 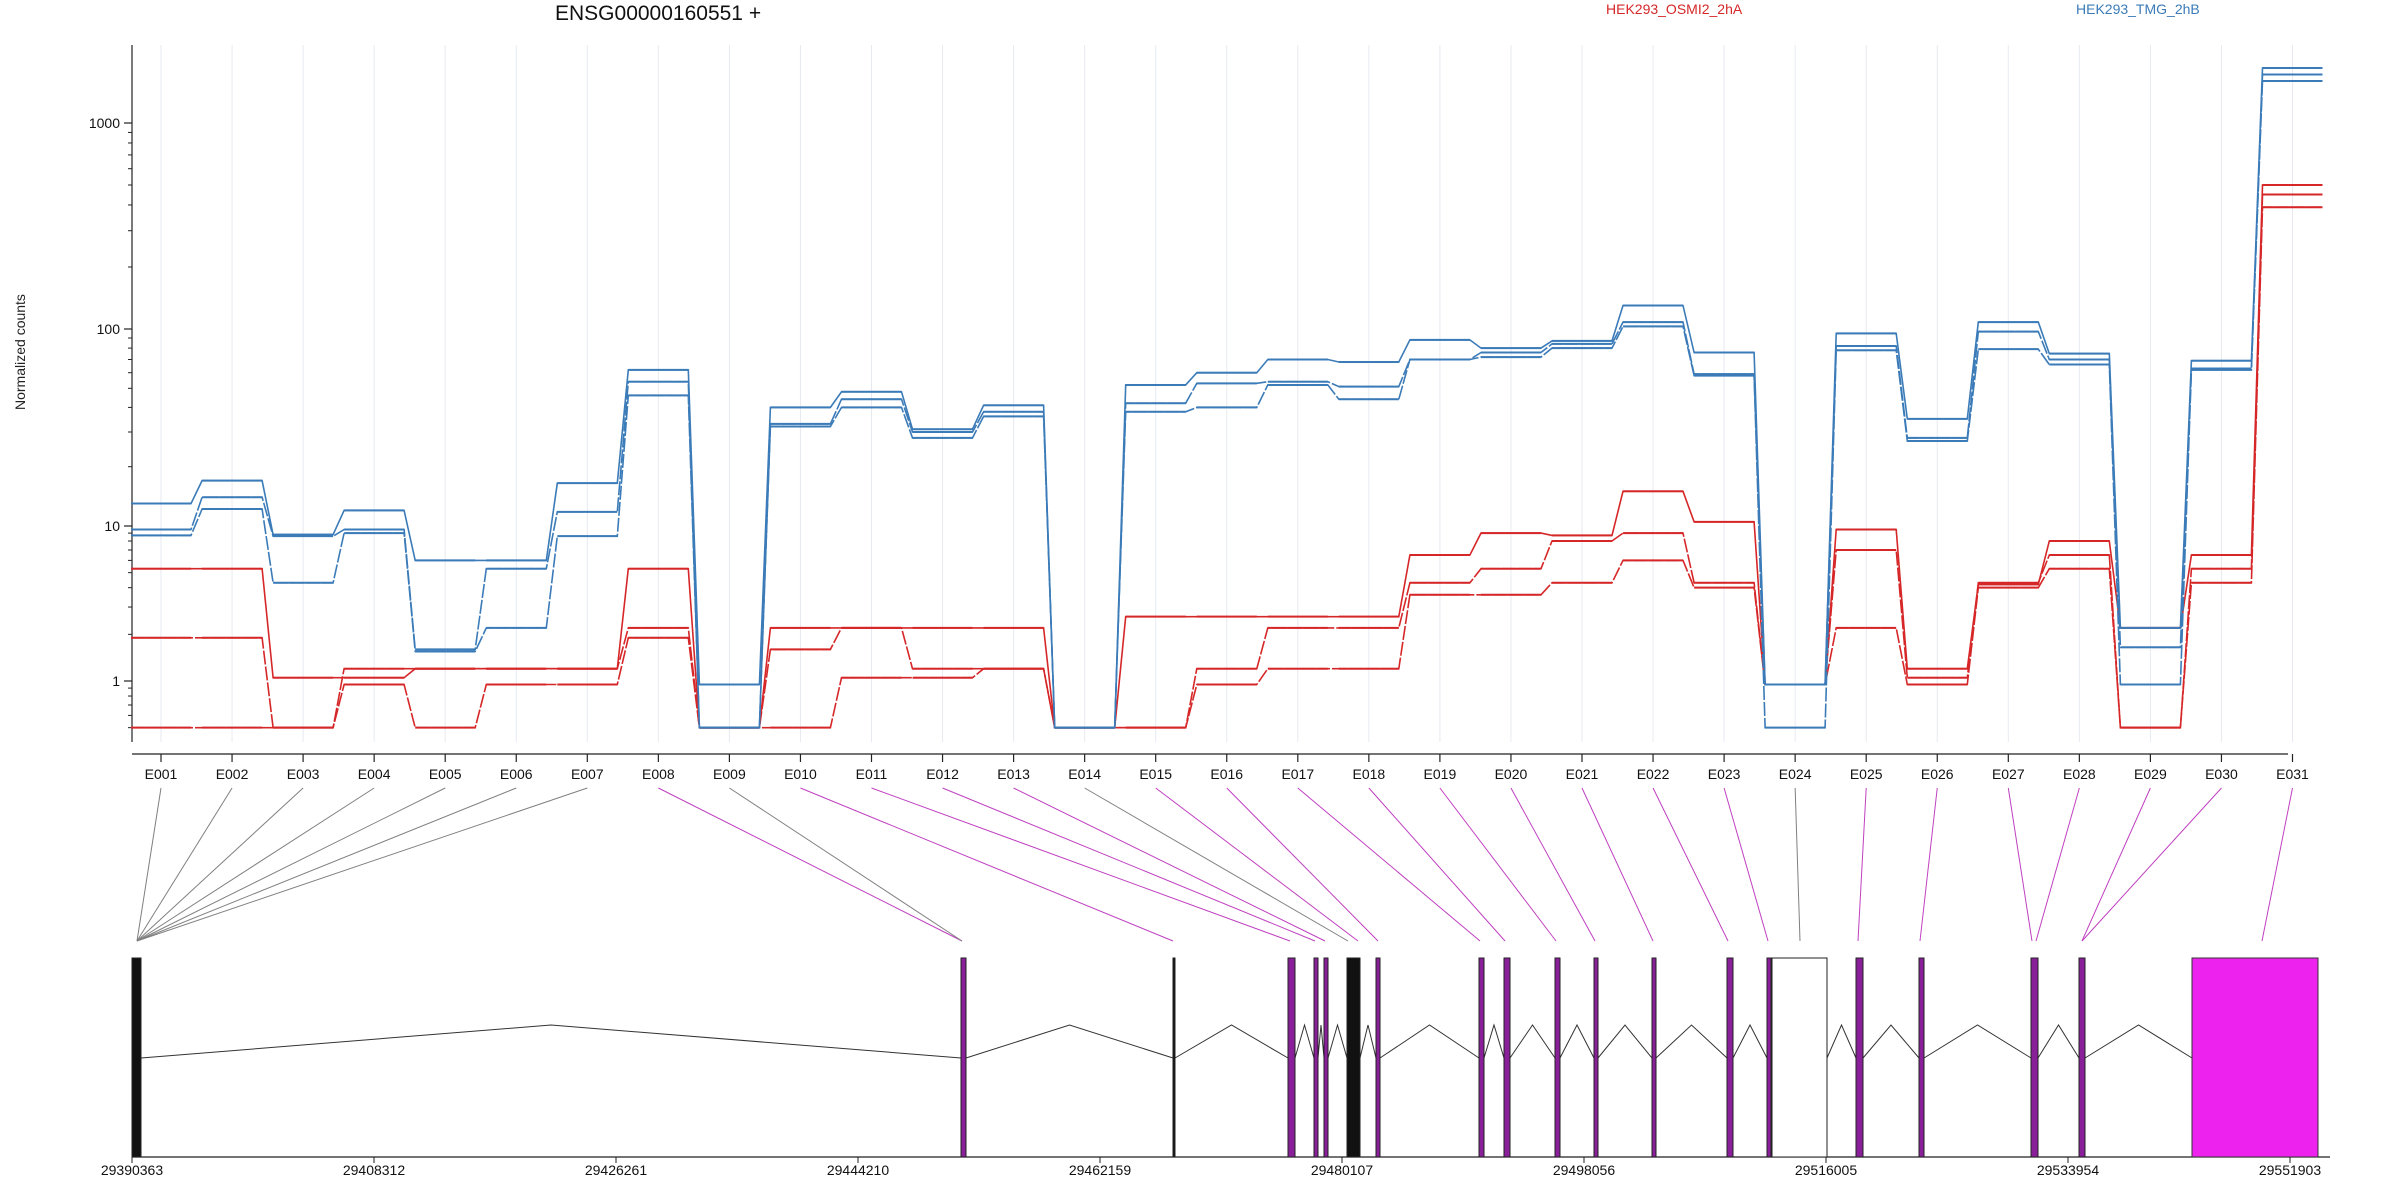 I want to click on x-tick-label: E022, so click(x=1653, y=774).